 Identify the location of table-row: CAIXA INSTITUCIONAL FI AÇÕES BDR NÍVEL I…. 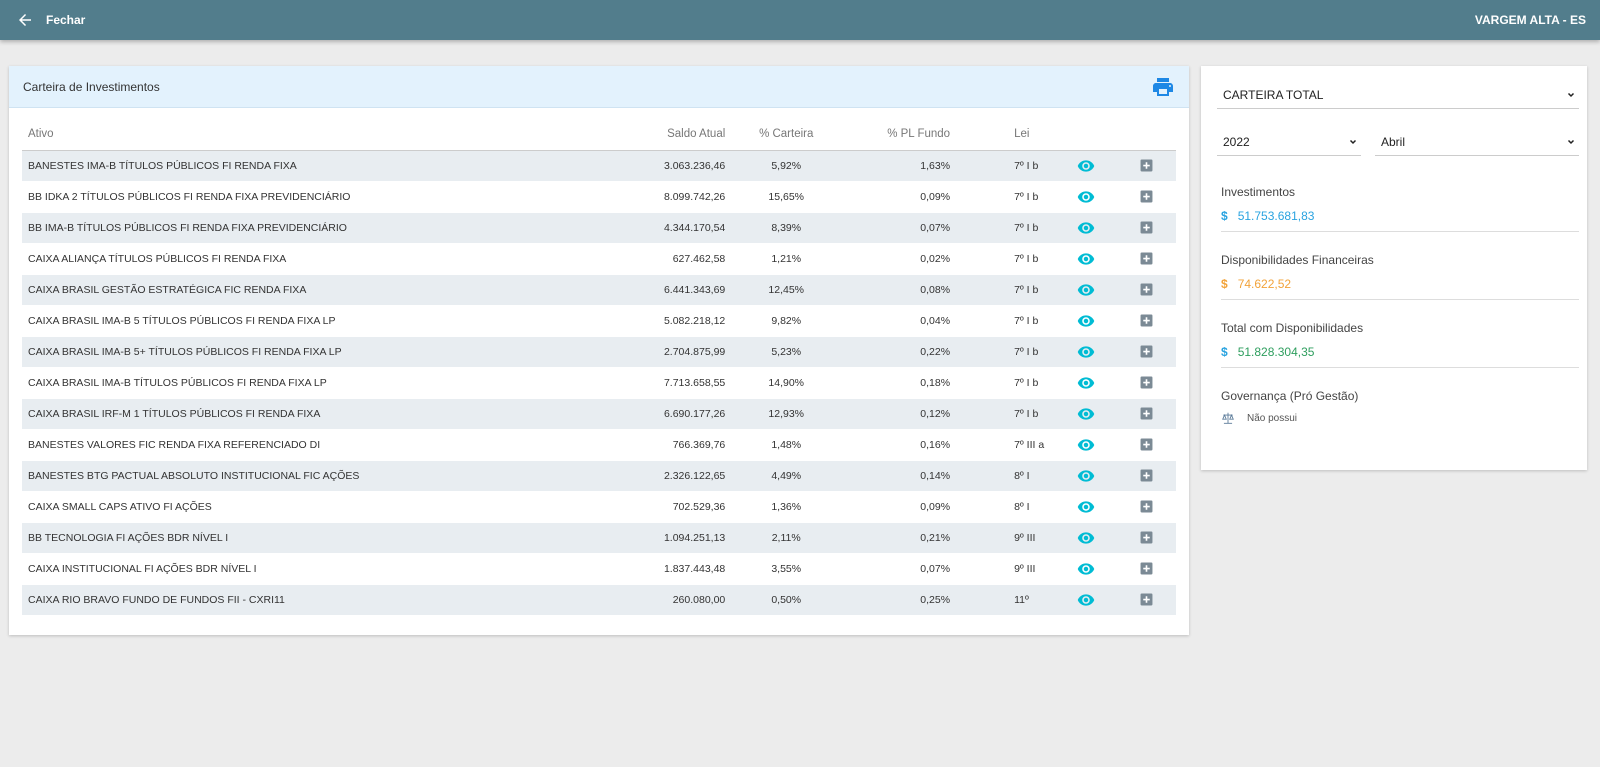
(599, 568).